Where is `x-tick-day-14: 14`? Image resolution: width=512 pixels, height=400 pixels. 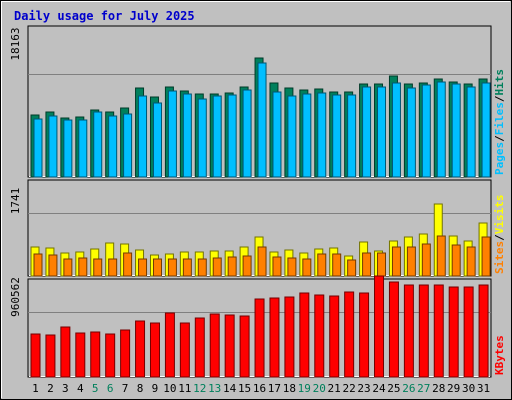 x-tick-day-14: 14 is located at coordinates (230, 388).